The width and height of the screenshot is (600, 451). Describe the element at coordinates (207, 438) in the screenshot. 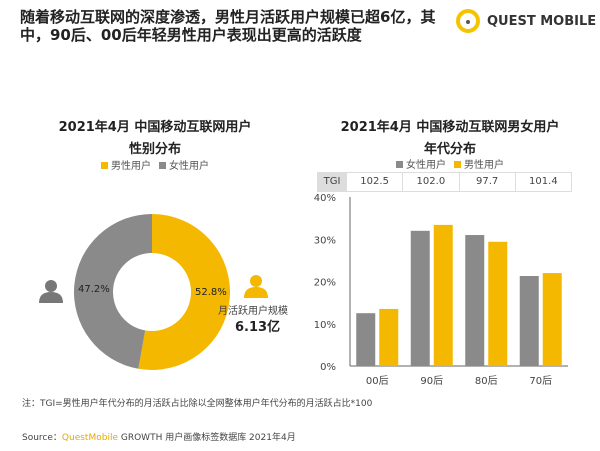

I see `source-rest: GROWTH 用户画像标签数据库 2021年4月` at that location.